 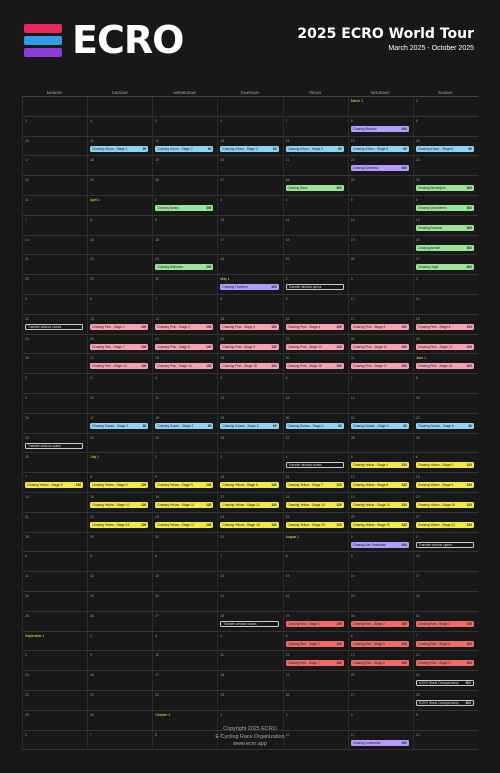 I want to click on day-cell: 11, so click(x=54, y=581).